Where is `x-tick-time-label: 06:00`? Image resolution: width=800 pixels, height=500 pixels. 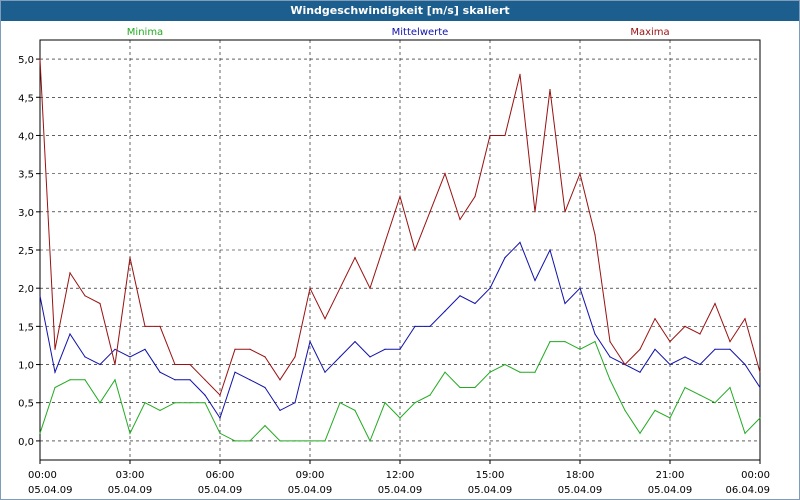 x-tick-time-label: 06:00 is located at coordinates (220, 475).